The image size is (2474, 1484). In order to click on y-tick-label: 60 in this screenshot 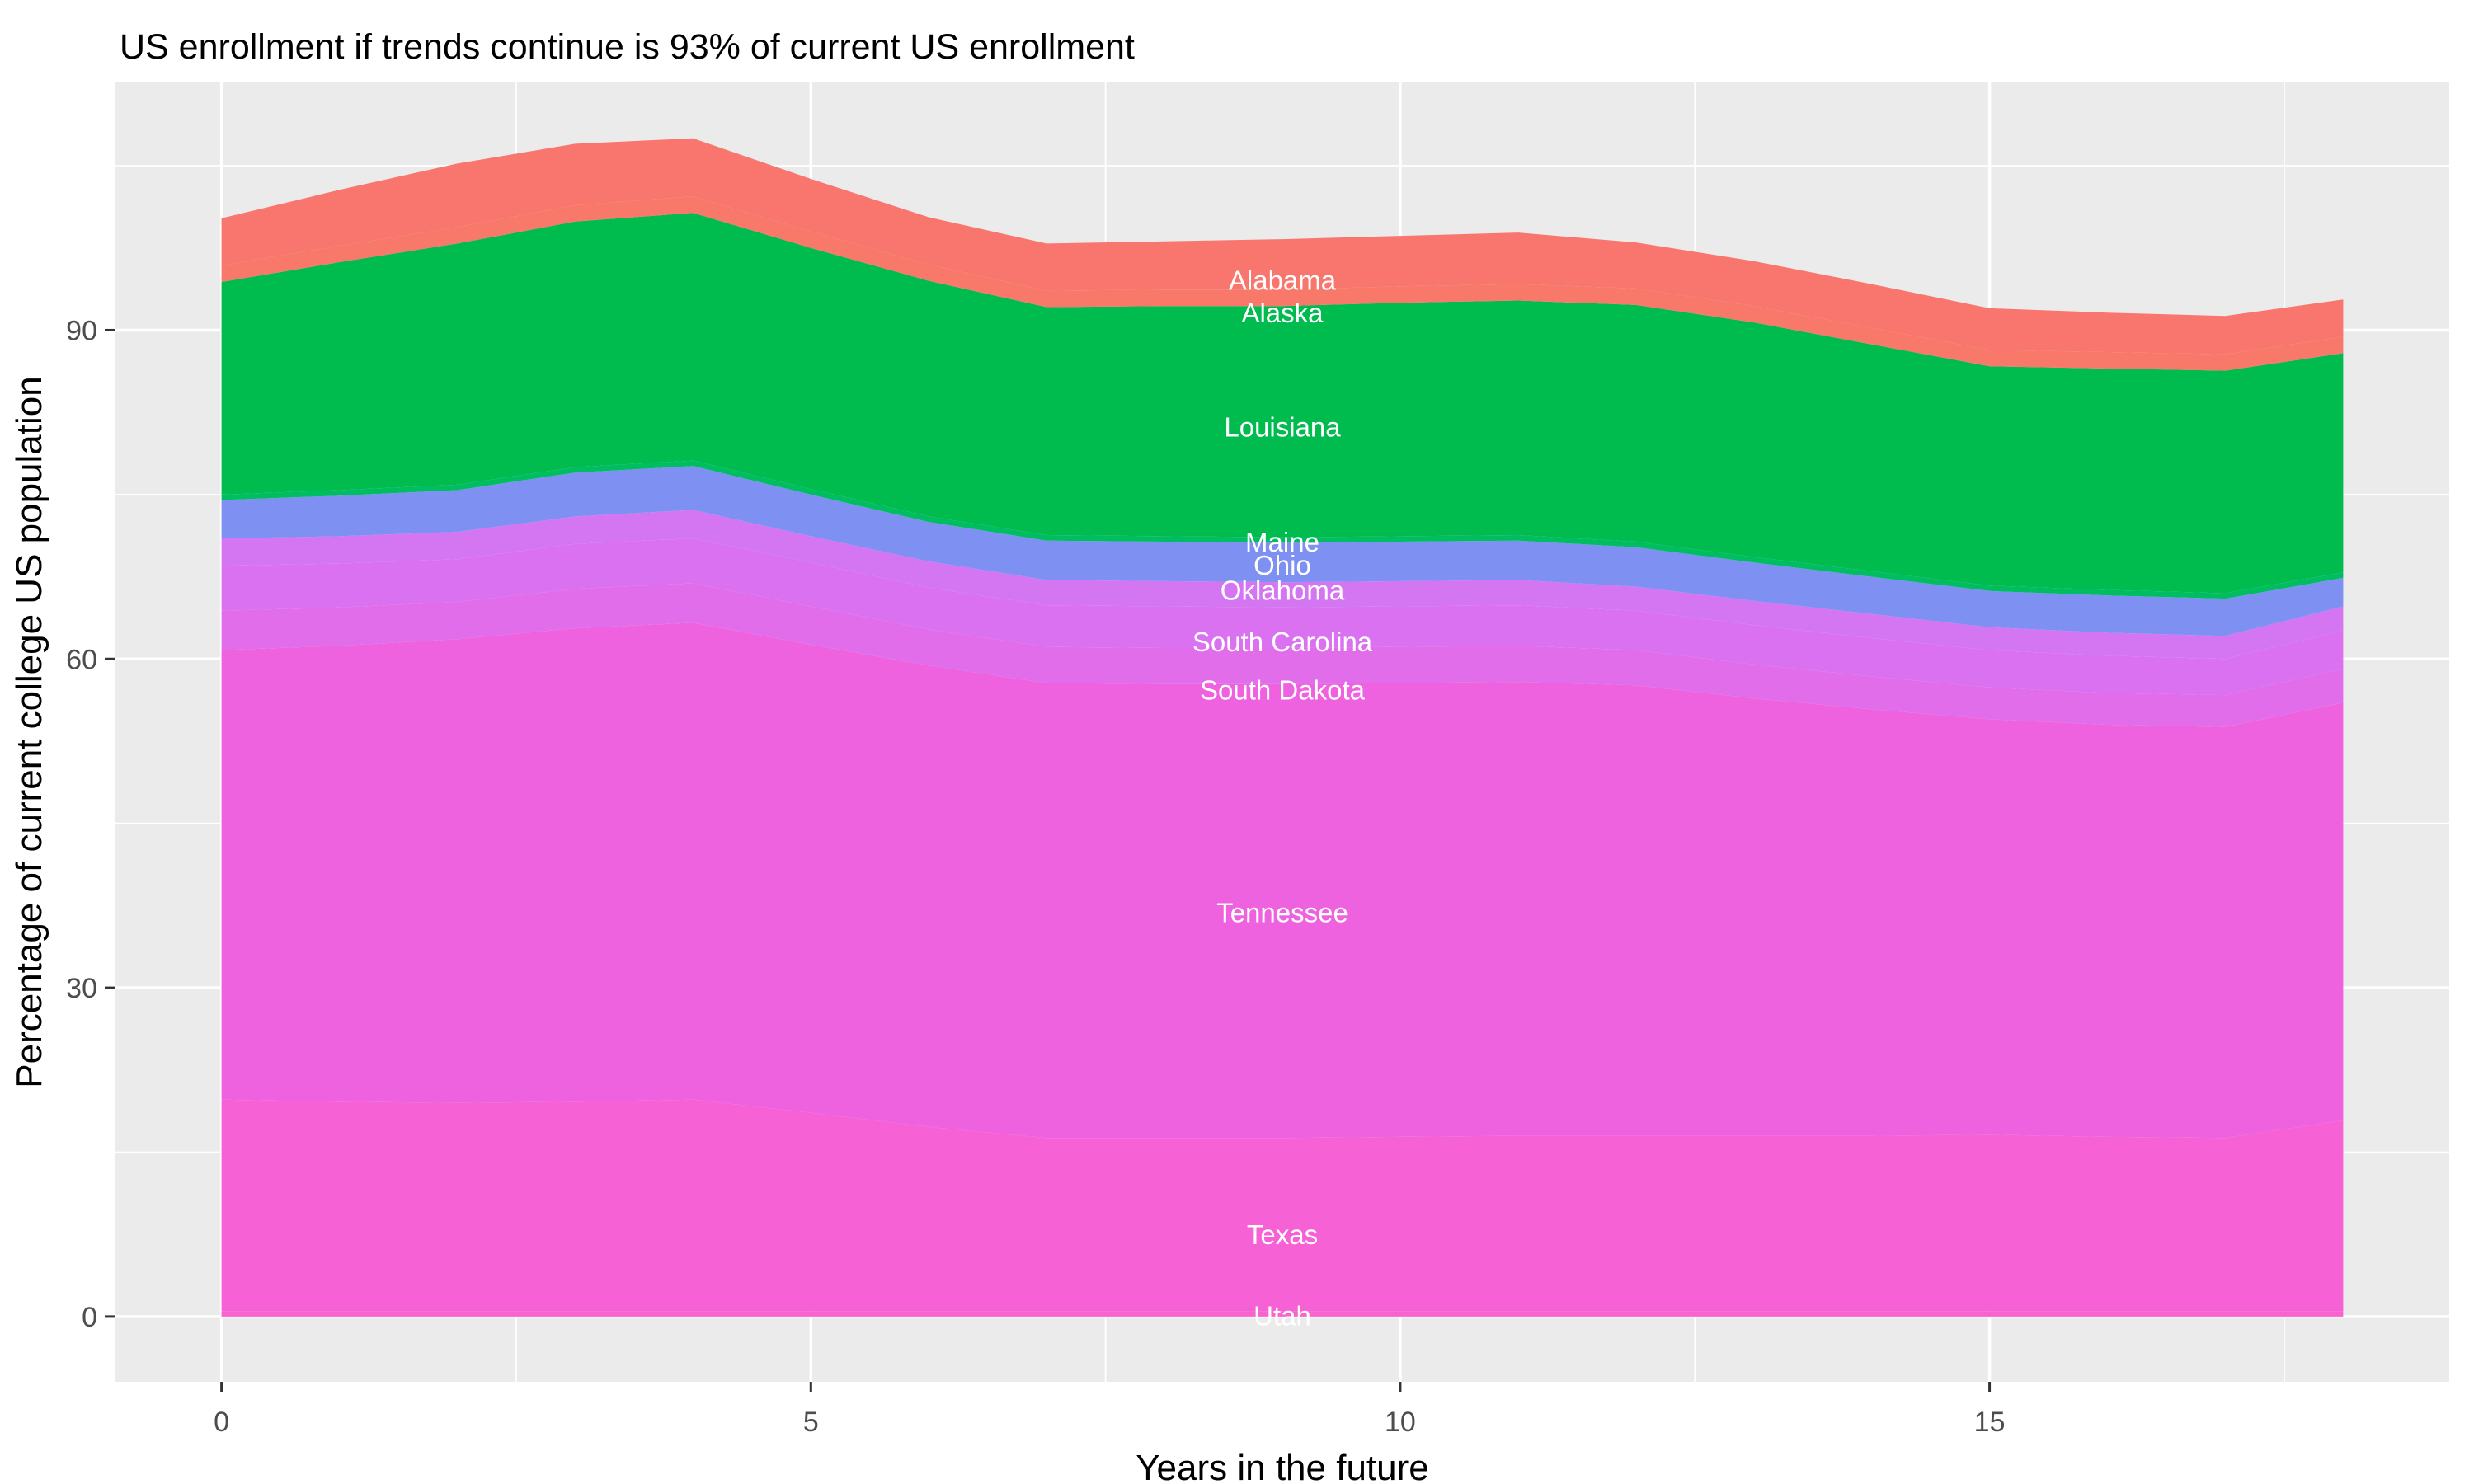, I will do `click(81, 659)`.